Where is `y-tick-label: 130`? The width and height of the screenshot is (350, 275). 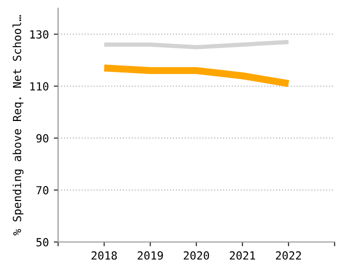 y-tick-label: 130 is located at coordinates (39, 34).